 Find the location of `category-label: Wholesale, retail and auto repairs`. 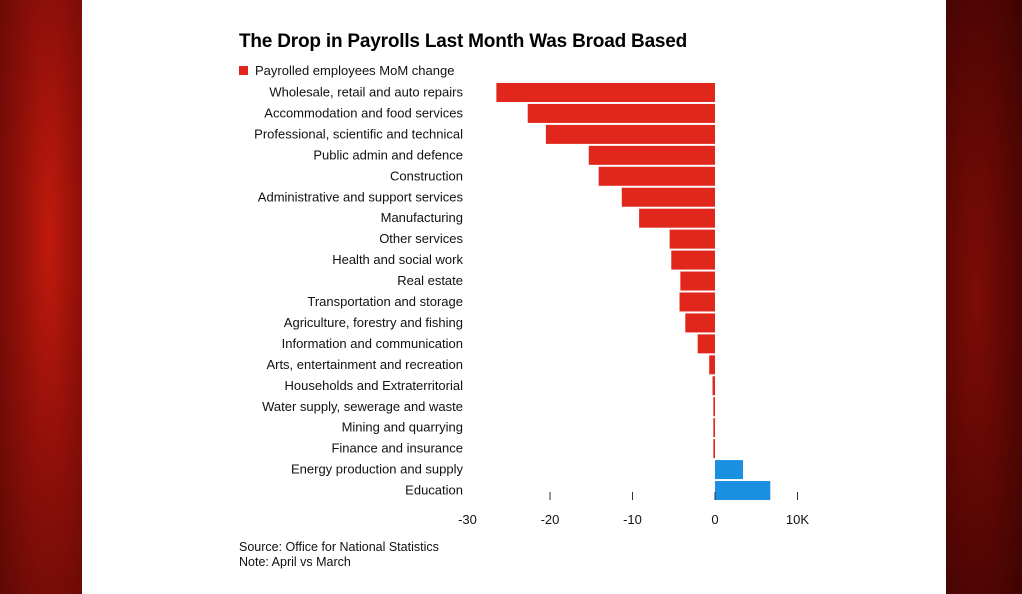

category-label: Wholesale, retail and auto repairs is located at coordinates (366, 92).